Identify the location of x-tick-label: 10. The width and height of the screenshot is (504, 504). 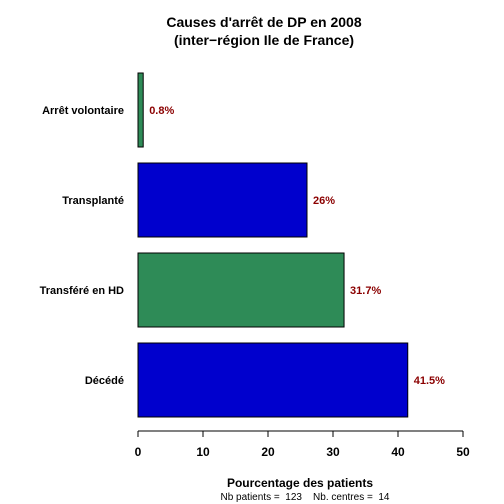
(203, 452).